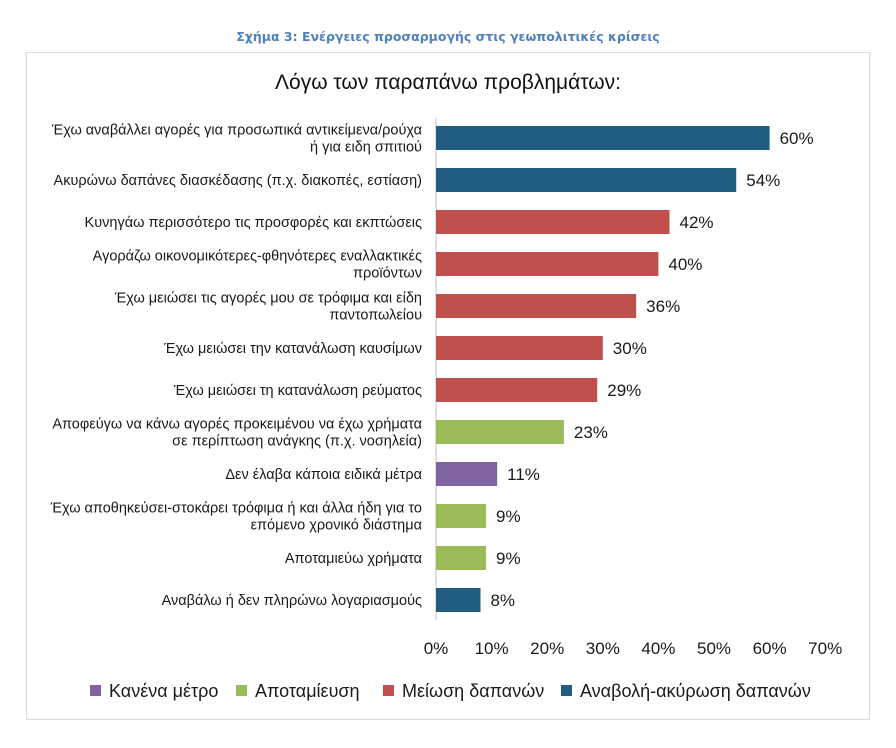  What do you see at coordinates (473, 691) in the screenshot?
I see `legend-label-3: Μείωση δαπανών` at bounding box center [473, 691].